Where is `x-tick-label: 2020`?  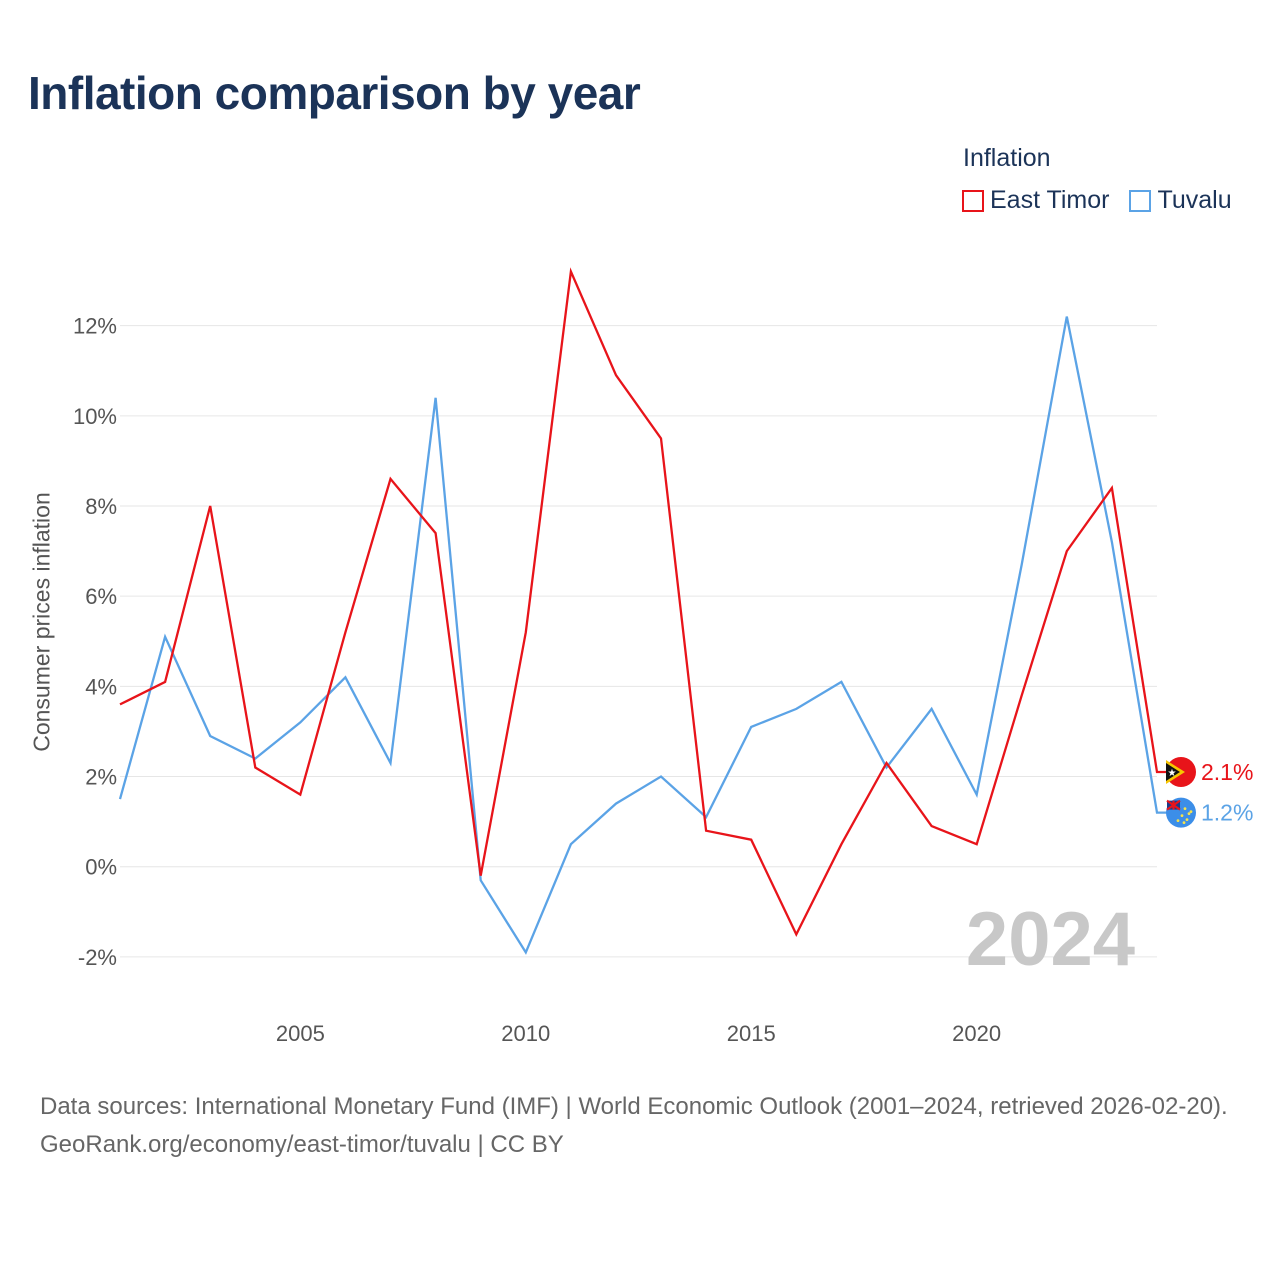 x-tick-label: 2020 is located at coordinates (976, 1033).